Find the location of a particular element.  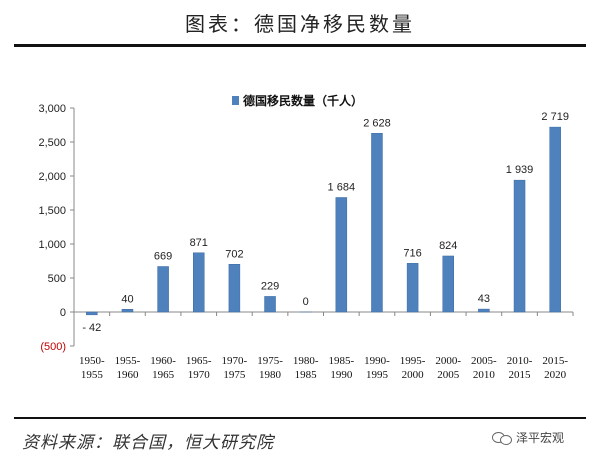

data-label: 229 is located at coordinates (270, 286).